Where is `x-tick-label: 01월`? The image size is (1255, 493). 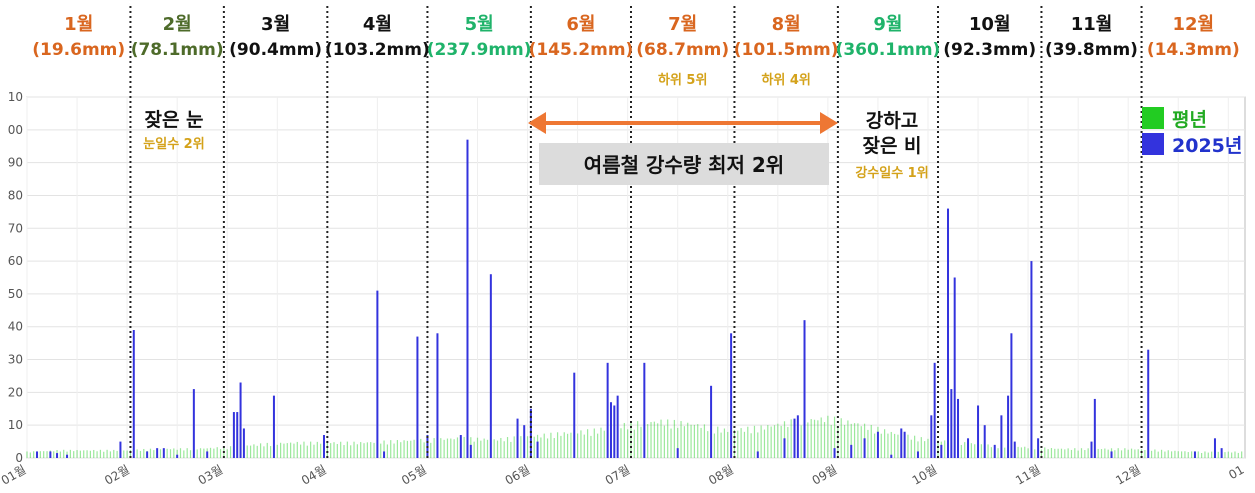
x-tick-label: 01월 is located at coordinates (14, 474).